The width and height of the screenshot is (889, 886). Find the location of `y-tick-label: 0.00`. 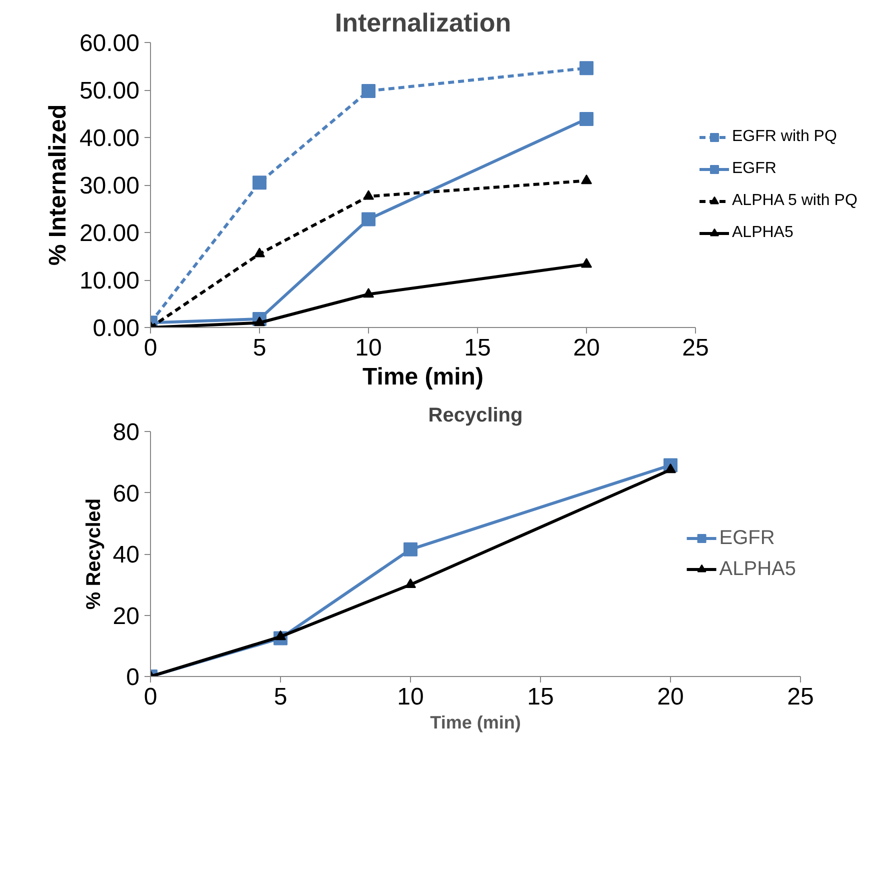

y-tick-label: 0.00 is located at coordinates (116, 328).